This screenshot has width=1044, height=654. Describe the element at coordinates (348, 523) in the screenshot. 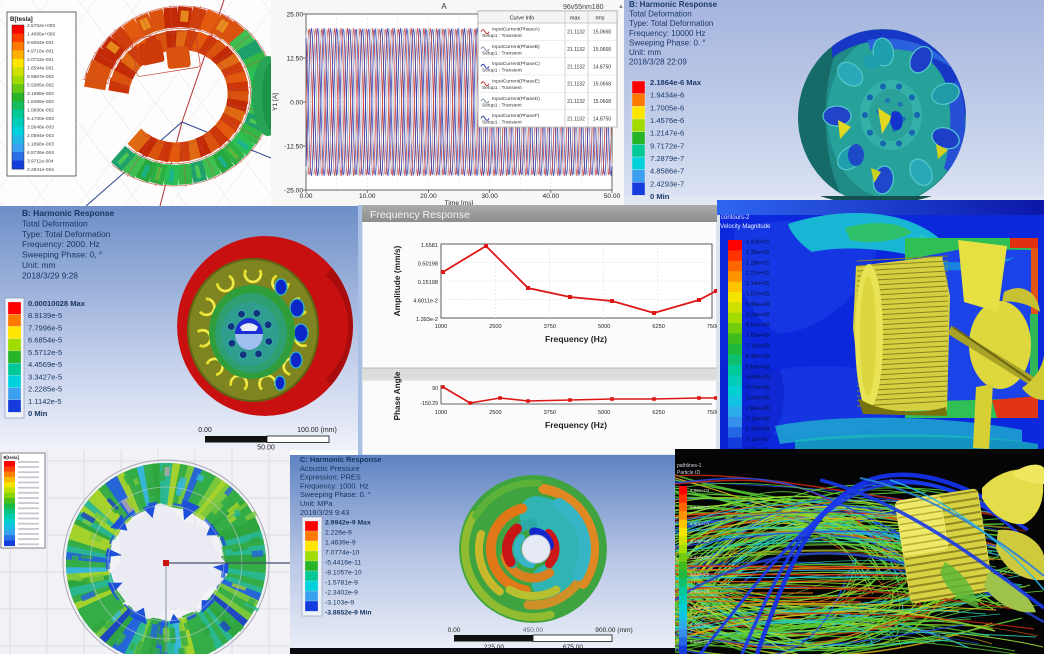

I see `svg-text: 2.9942e-9 Max` at that location.